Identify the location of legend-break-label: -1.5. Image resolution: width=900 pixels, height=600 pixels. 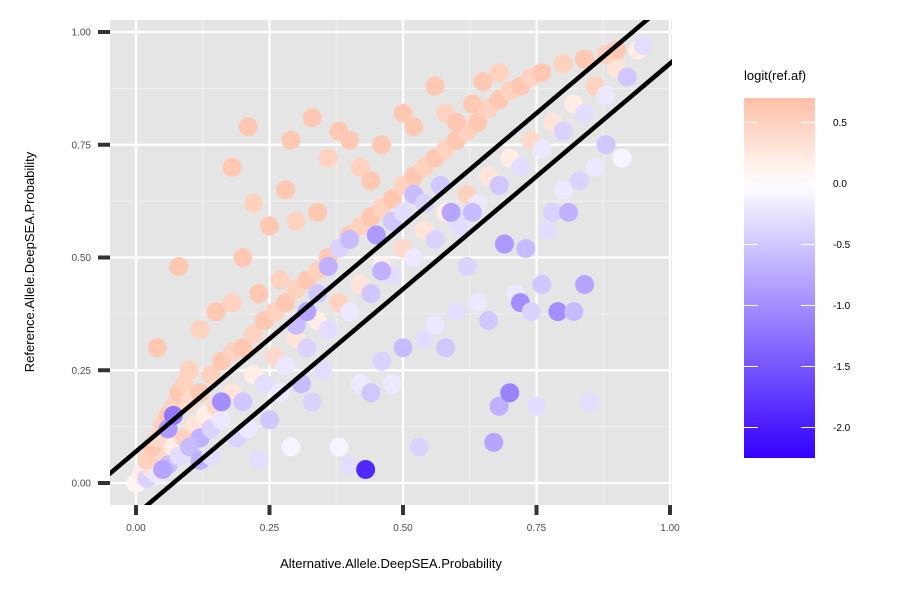
(842, 367).